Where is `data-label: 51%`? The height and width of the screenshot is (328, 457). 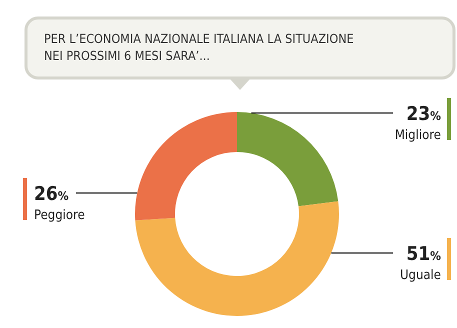
data-label: 51% is located at coordinates (424, 254).